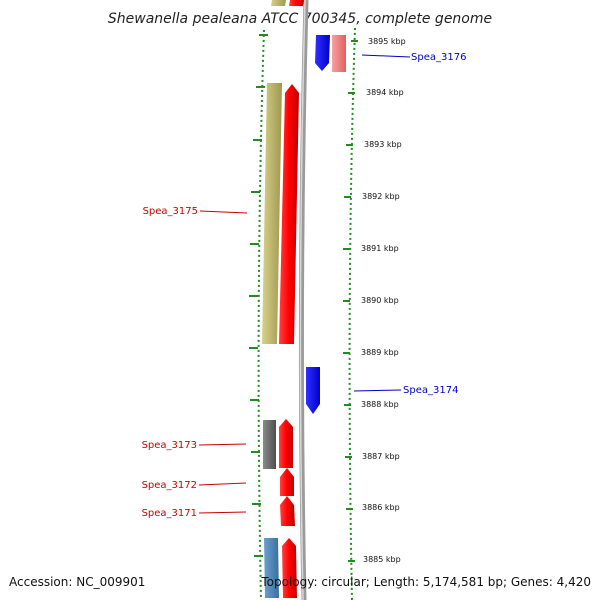 The height and width of the screenshot is (600, 600). I want to click on gene-spea3175, so click(289, 214).